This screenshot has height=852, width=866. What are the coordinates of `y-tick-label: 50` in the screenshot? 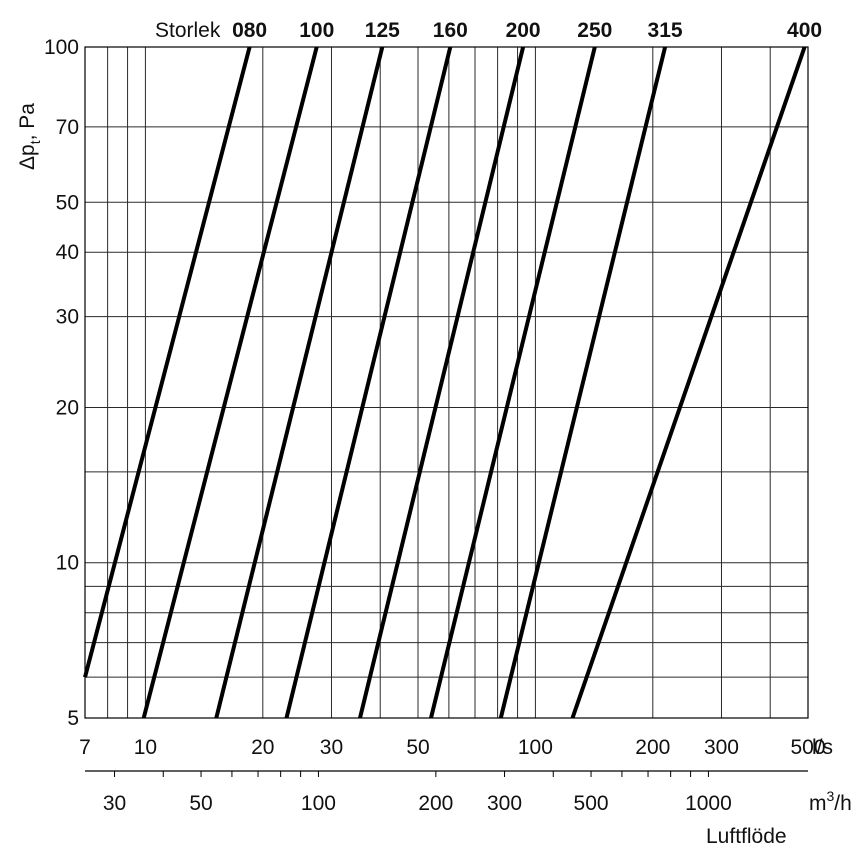 It's located at (67, 202).